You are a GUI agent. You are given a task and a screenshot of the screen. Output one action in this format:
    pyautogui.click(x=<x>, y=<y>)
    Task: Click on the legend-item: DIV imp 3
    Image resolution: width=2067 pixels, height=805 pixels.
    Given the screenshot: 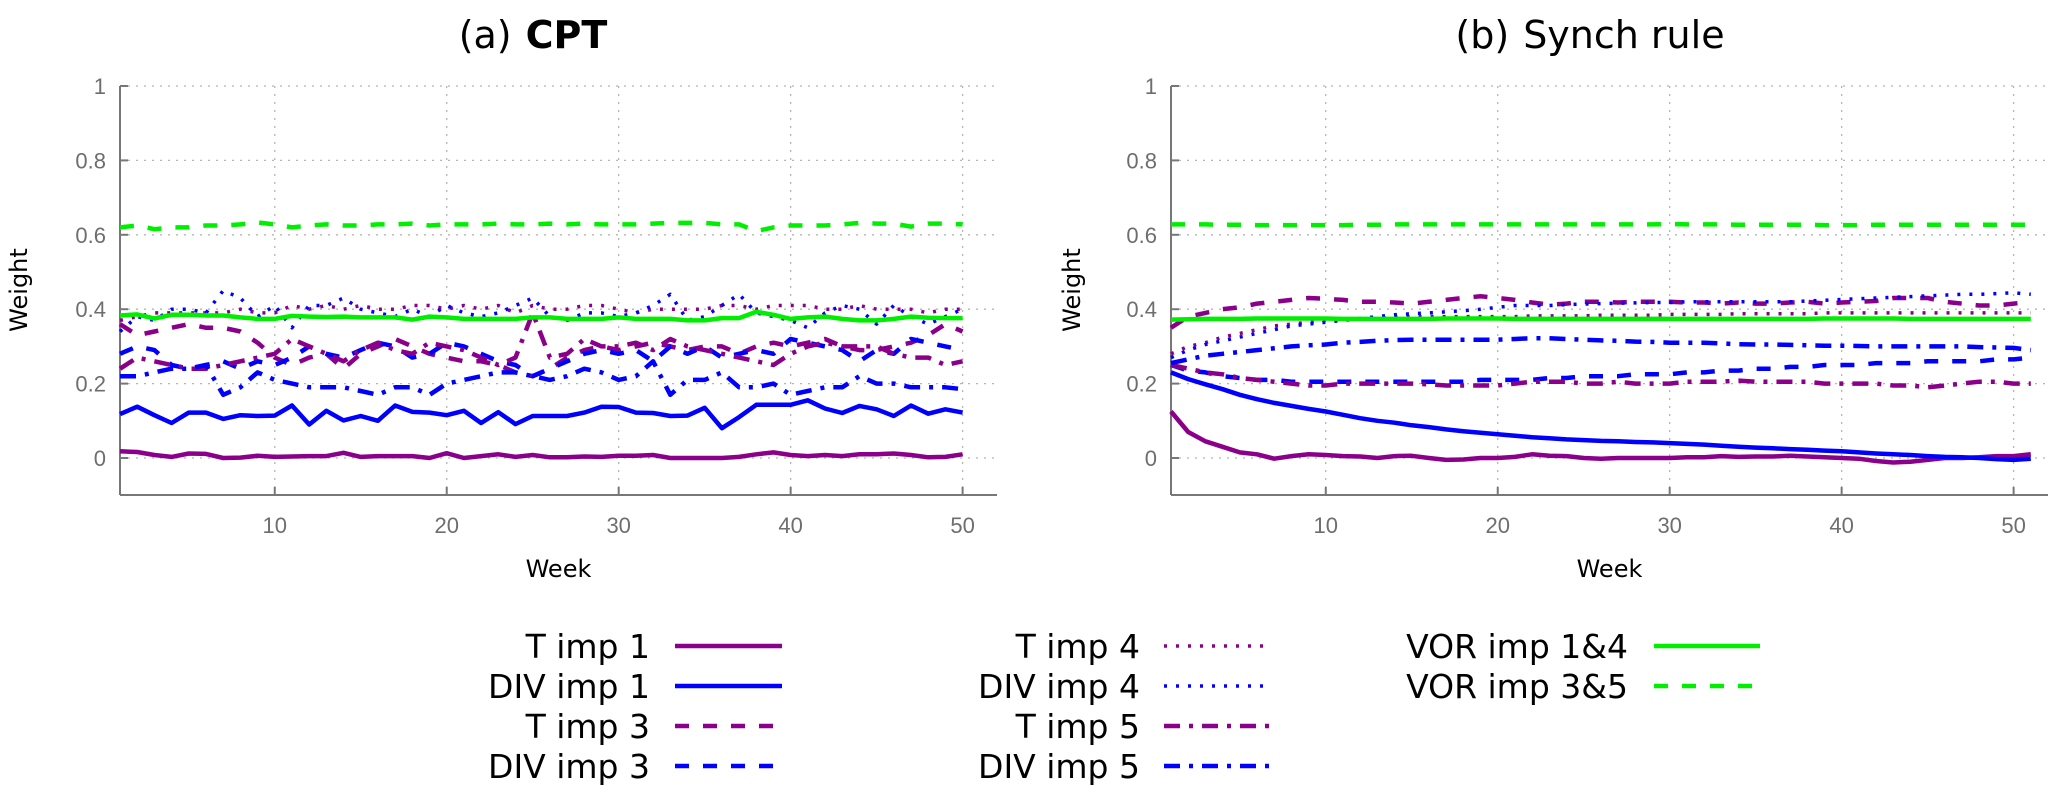 What is the action you would take?
    pyautogui.click(x=635, y=766)
    